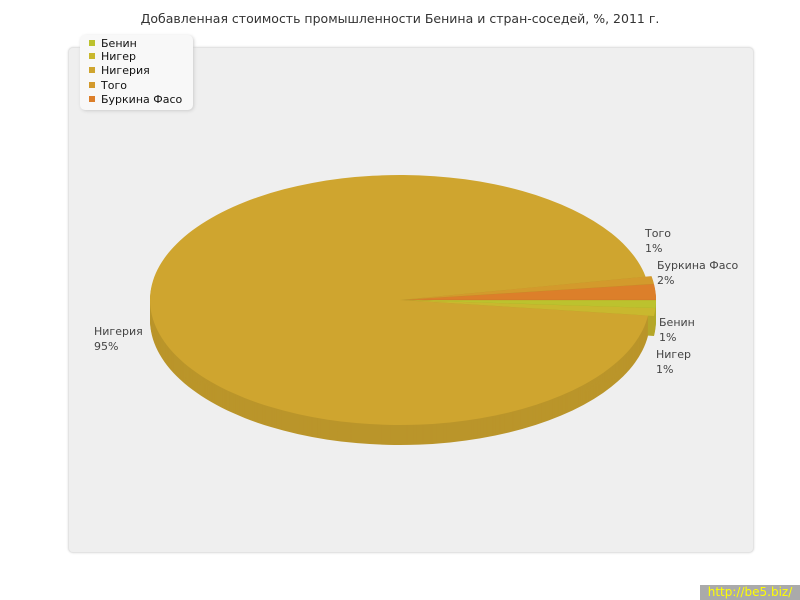 Image resolution: width=800 pixels, height=600 pixels. Describe the element at coordinates (114, 85) in the screenshot. I see `legend-label: Того` at that location.